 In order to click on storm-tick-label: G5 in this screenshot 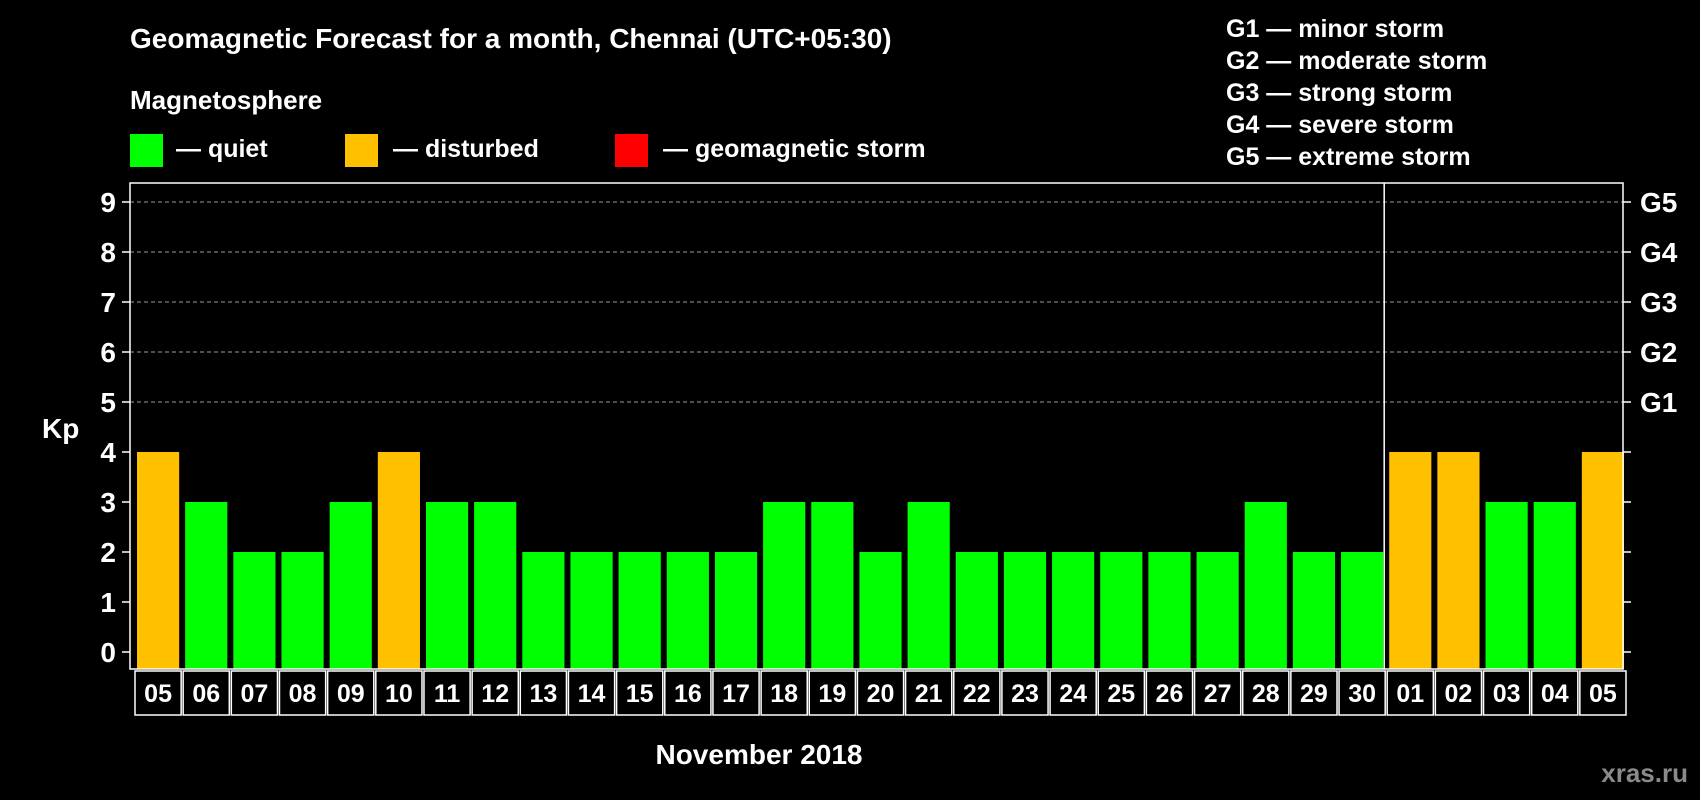, I will do `click(1658, 202)`.